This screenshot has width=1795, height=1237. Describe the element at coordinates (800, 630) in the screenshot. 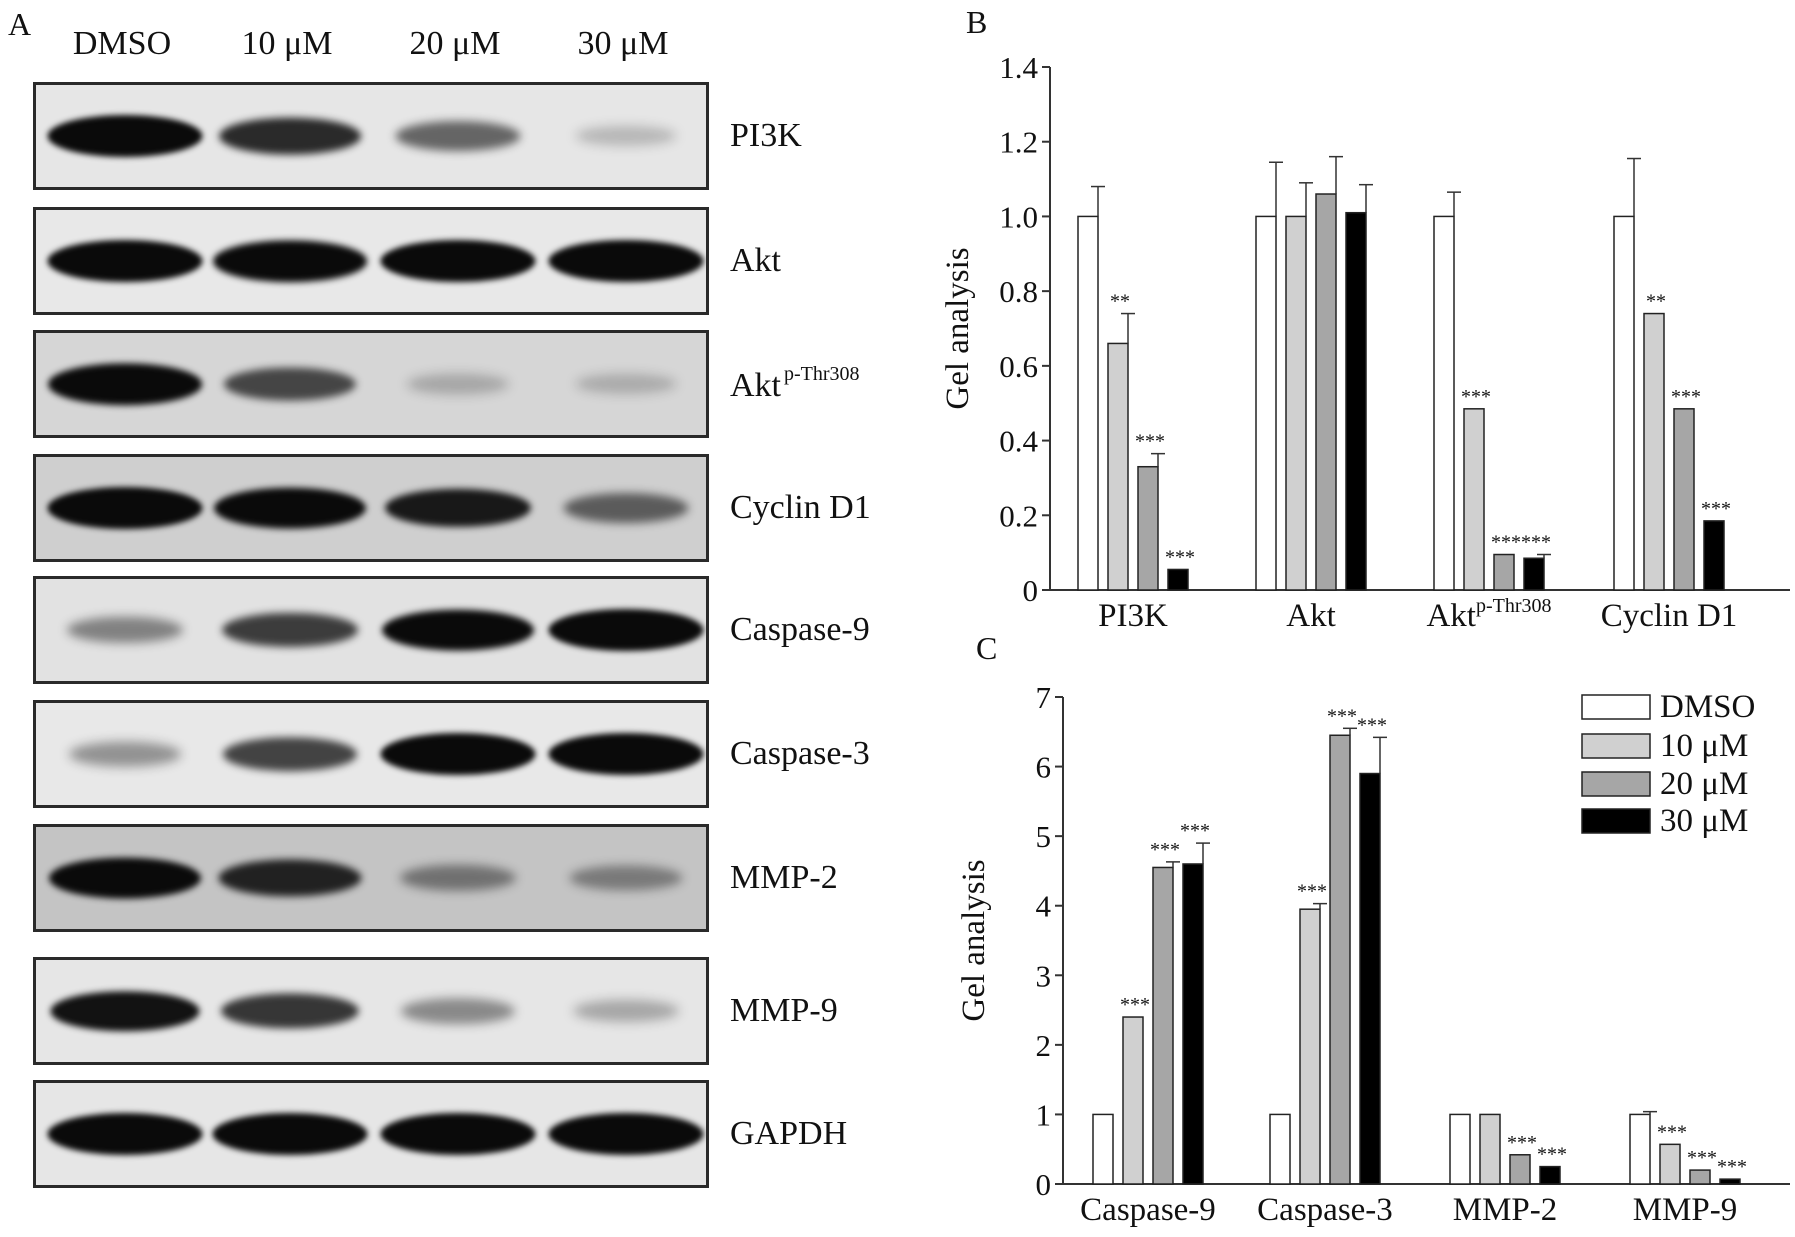

I see `blot-row-label: Caspase-9` at that location.